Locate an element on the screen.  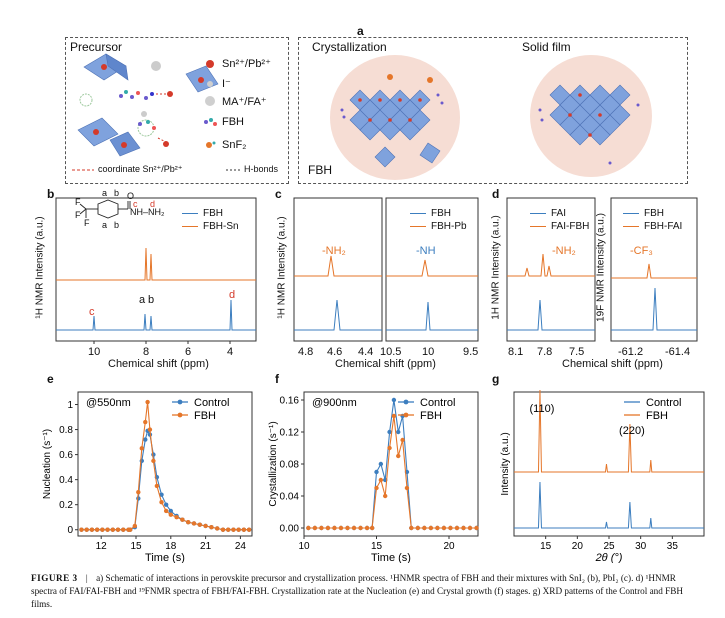
b-peak-ab-a: a is located at coordinates (142, 300).